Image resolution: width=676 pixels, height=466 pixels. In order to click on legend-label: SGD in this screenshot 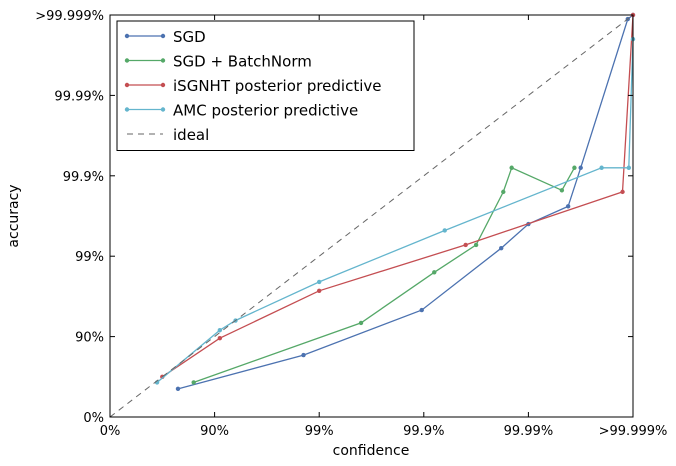, I will do `click(189, 37)`.